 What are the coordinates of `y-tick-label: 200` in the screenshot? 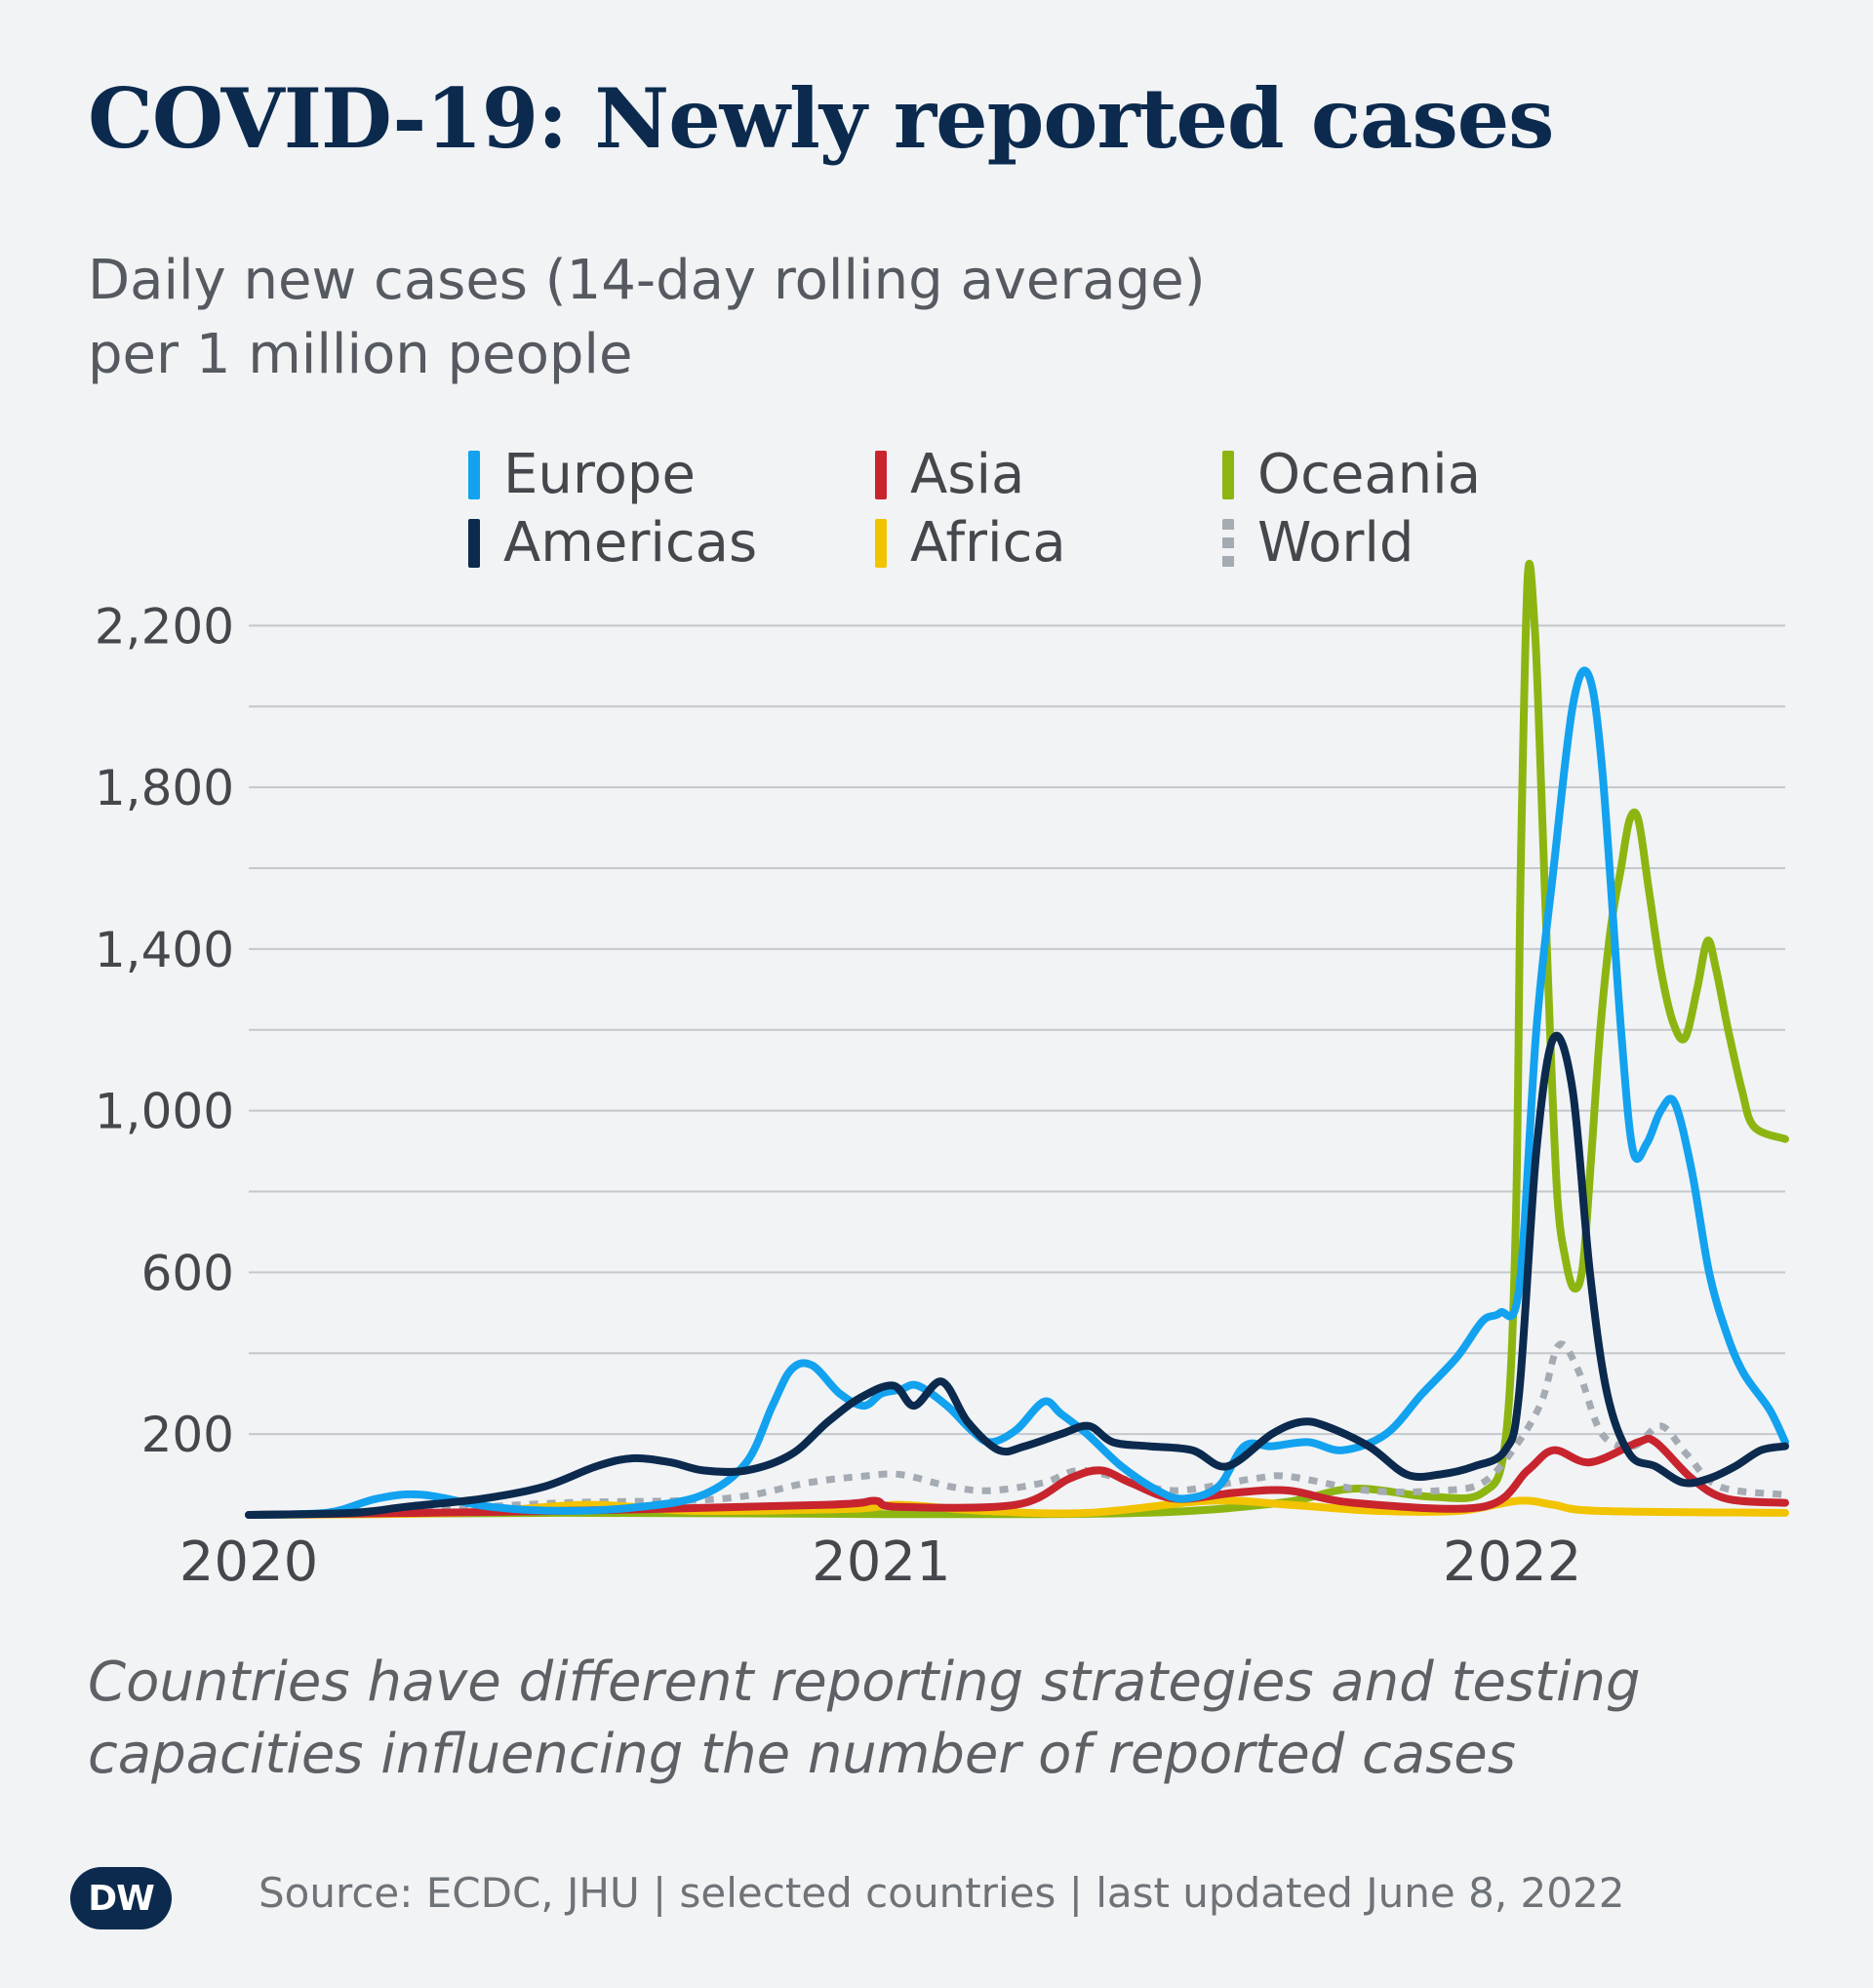 It's located at (187, 1435).